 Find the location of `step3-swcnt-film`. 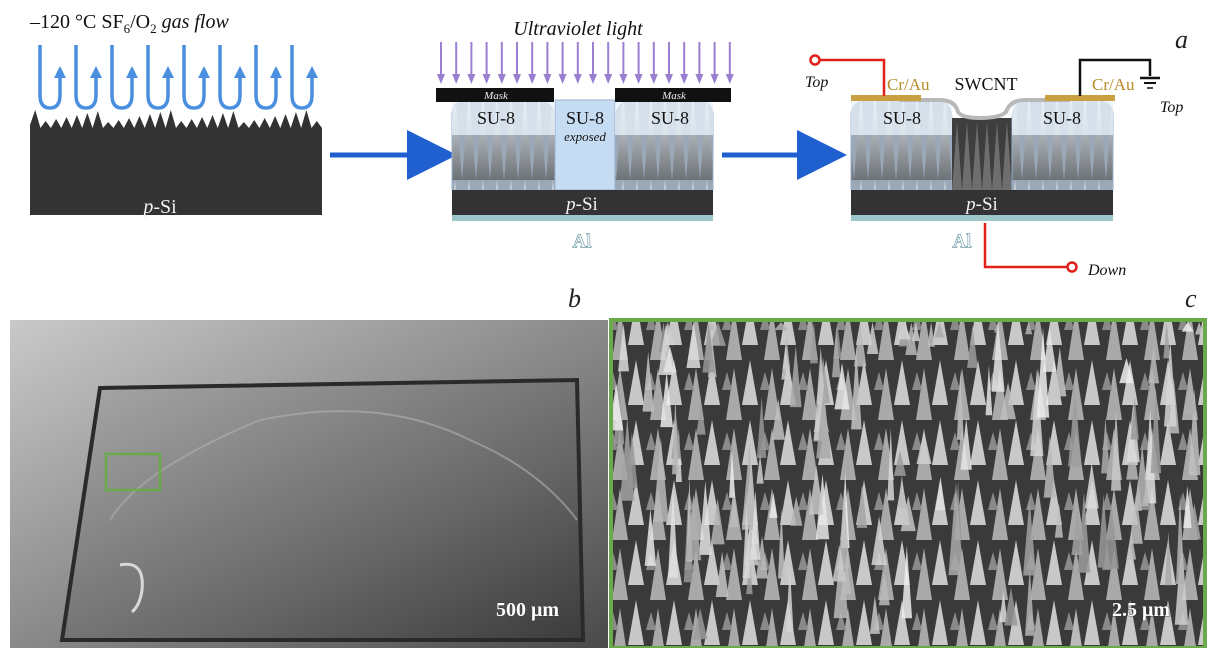

step3-swcnt-film is located at coordinates (985, 109).